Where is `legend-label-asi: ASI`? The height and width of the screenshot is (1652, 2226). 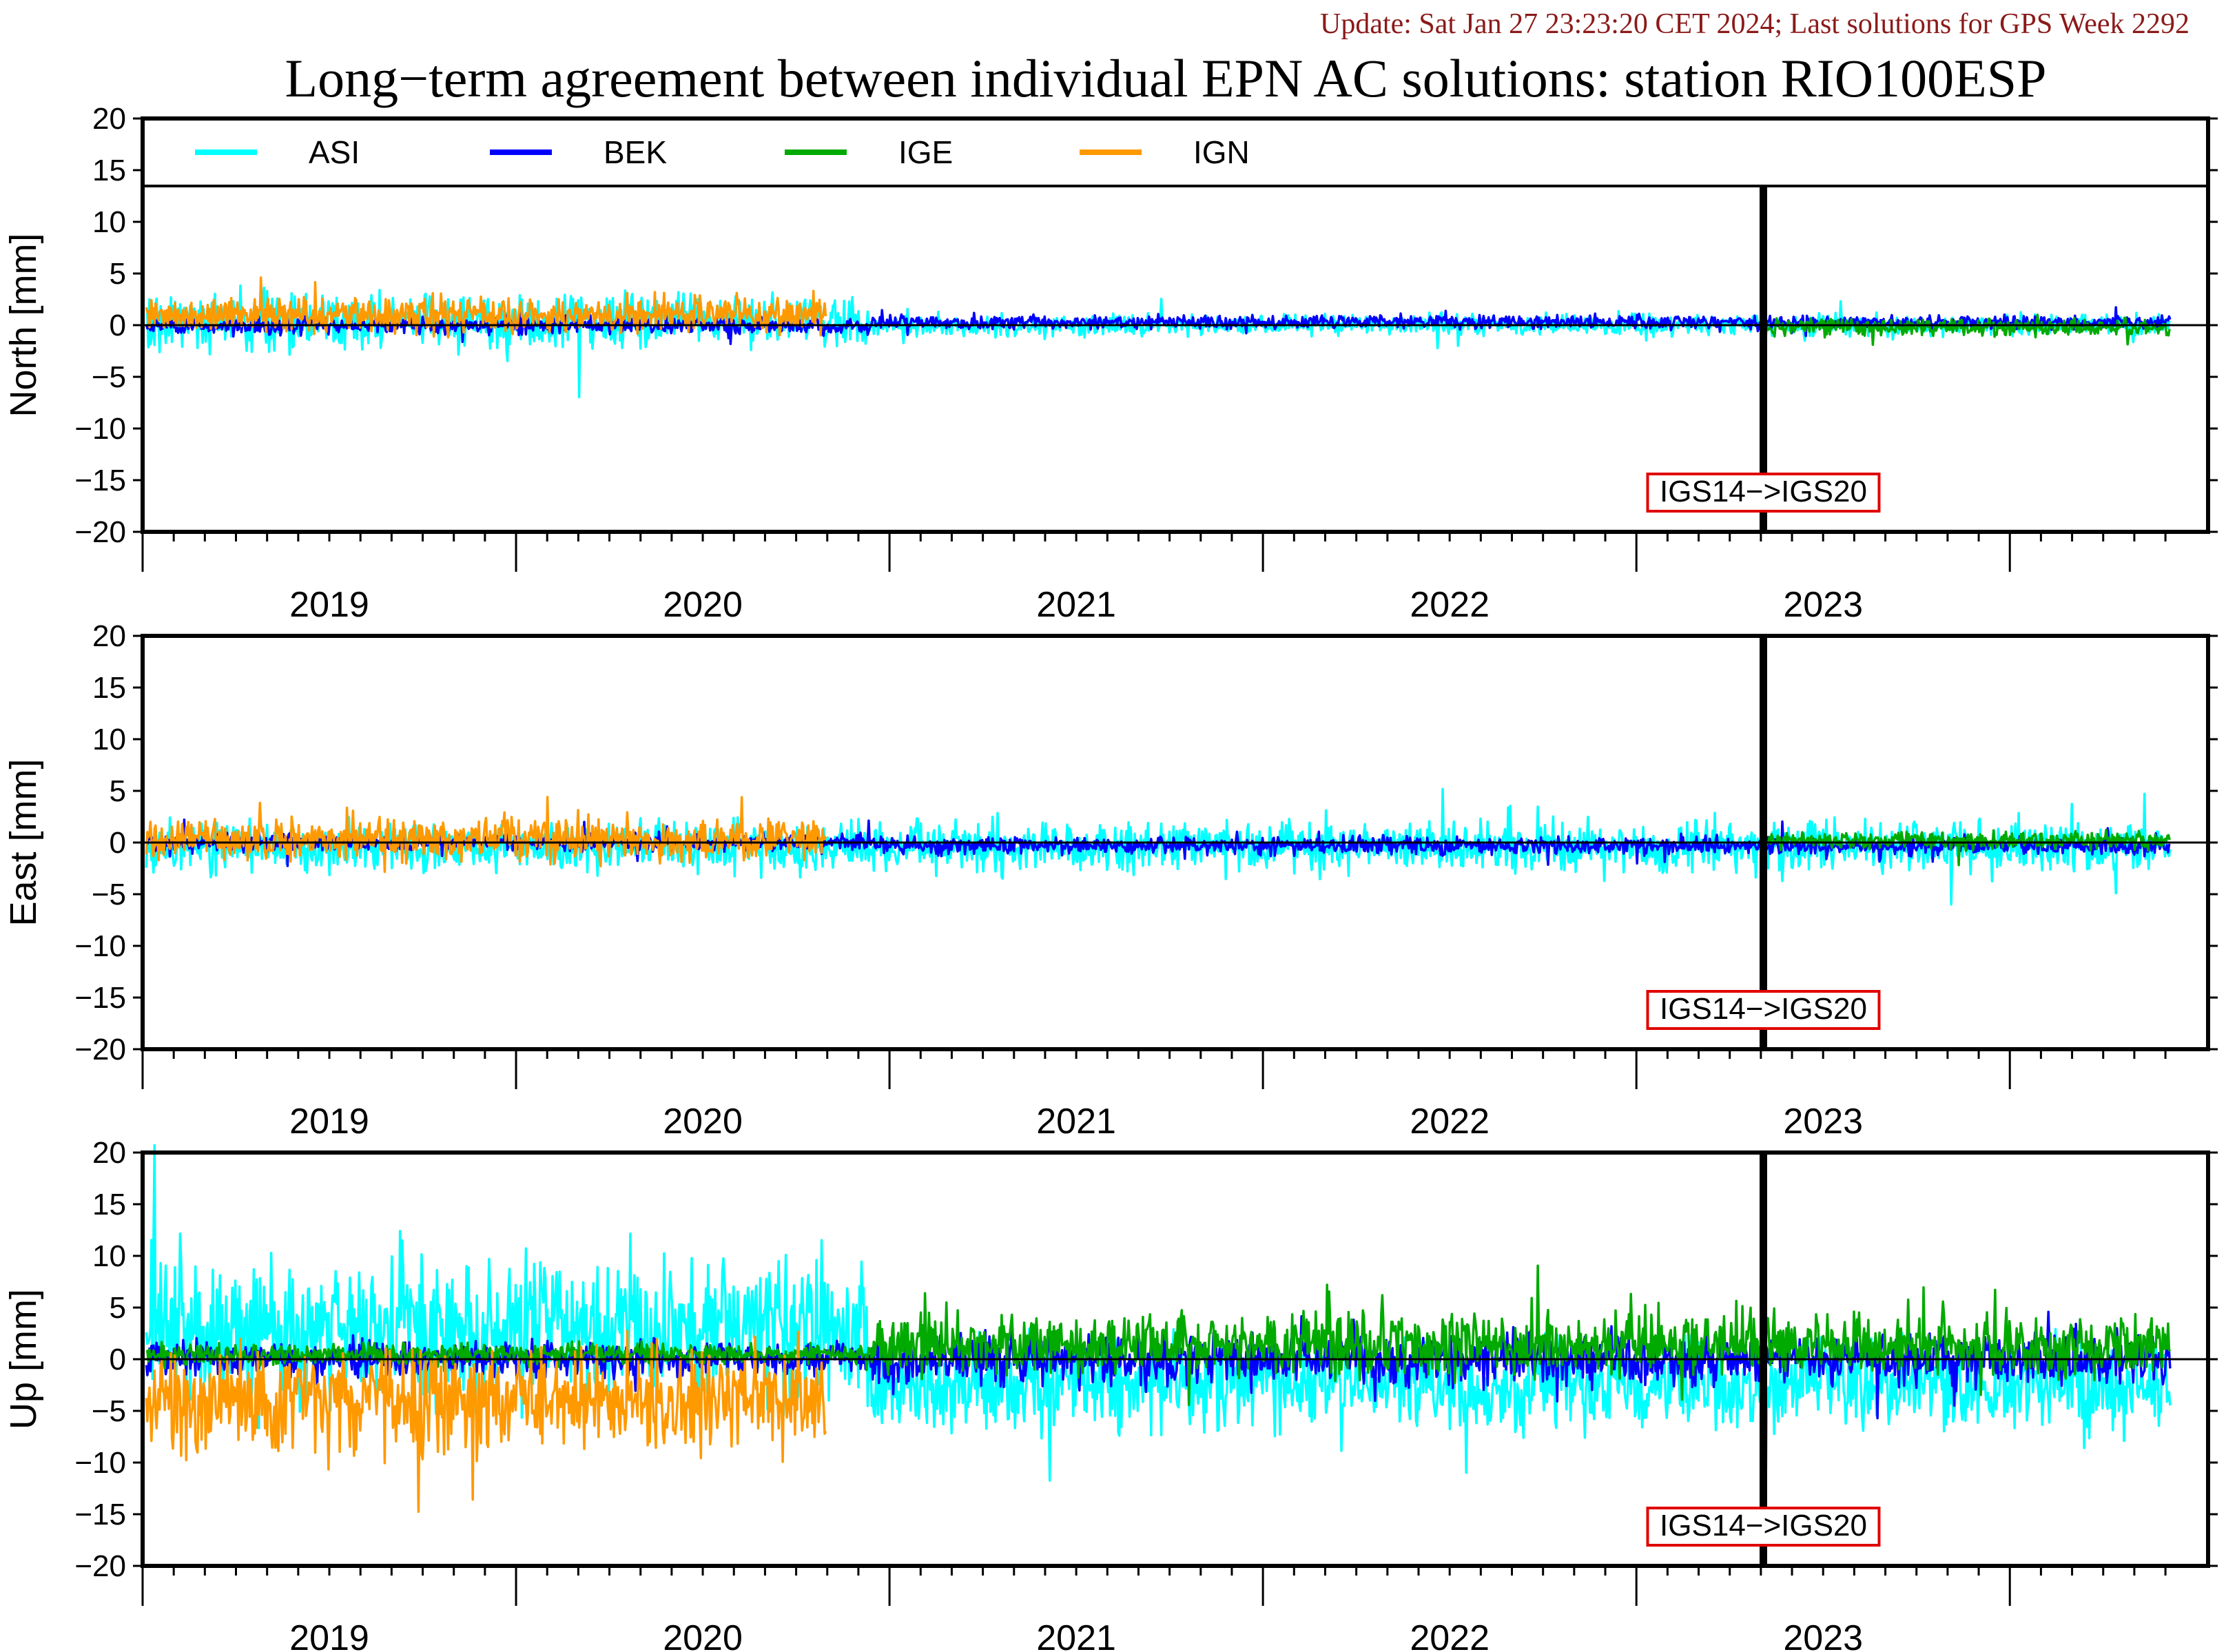 legend-label-asi: ASI is located at coordinates (334, 152).